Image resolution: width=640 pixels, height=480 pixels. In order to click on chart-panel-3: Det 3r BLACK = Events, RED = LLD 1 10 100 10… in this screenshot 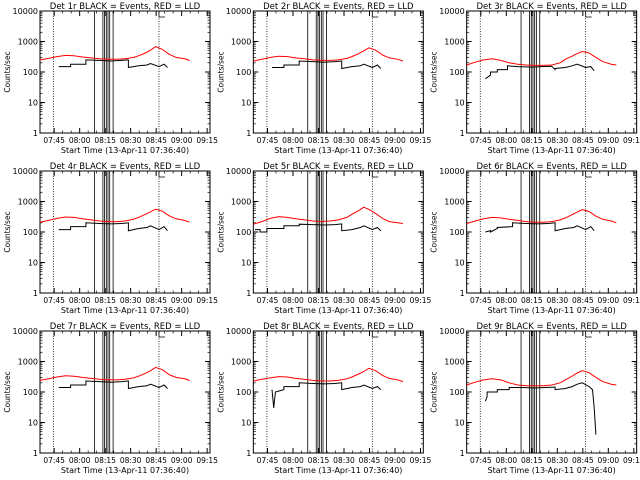, I will do `click(535, 78)`.